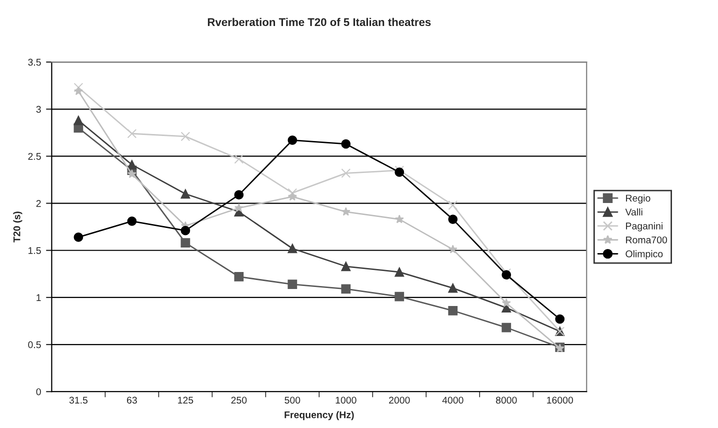 This screenshot has width=718, height=428. What do you see at coordinates (38, 203) in the screenshot?
I see `y-tick-label: 2` at bounding box center [38, 203].